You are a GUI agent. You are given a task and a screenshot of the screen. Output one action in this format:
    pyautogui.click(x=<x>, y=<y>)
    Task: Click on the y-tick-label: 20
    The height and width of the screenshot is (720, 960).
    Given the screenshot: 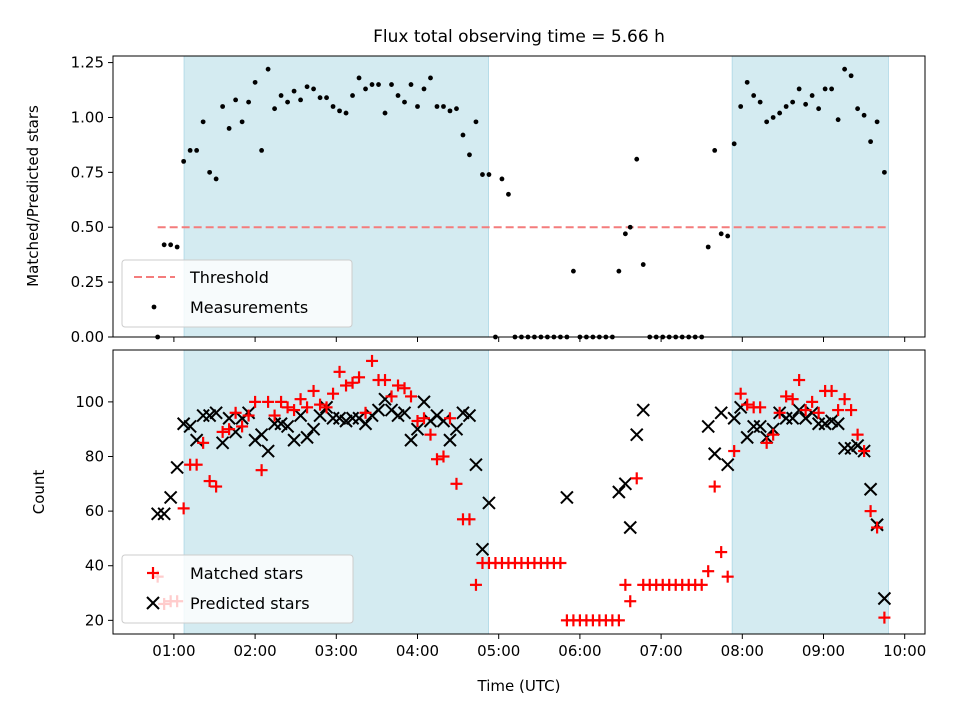 What is the action you would take?
    pyautogui.click(x=94, y=620)
    